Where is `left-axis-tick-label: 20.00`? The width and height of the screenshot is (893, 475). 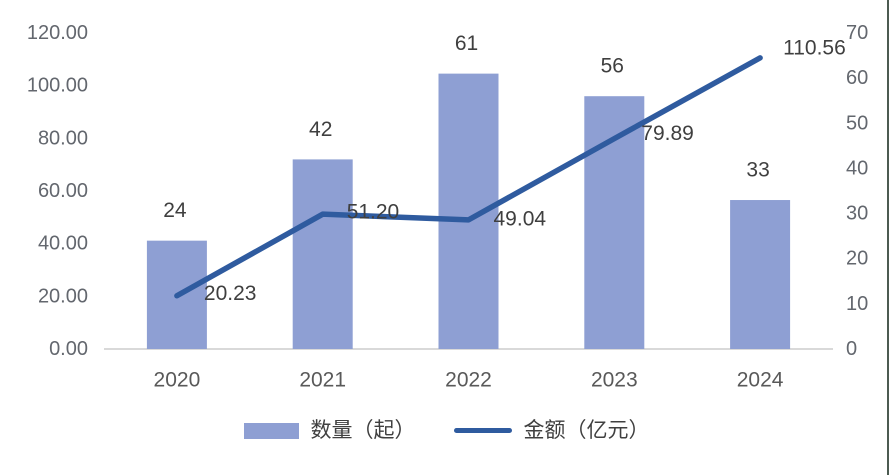
left-axis-tick-label: 20.00 is located at coordinates (63, 296).